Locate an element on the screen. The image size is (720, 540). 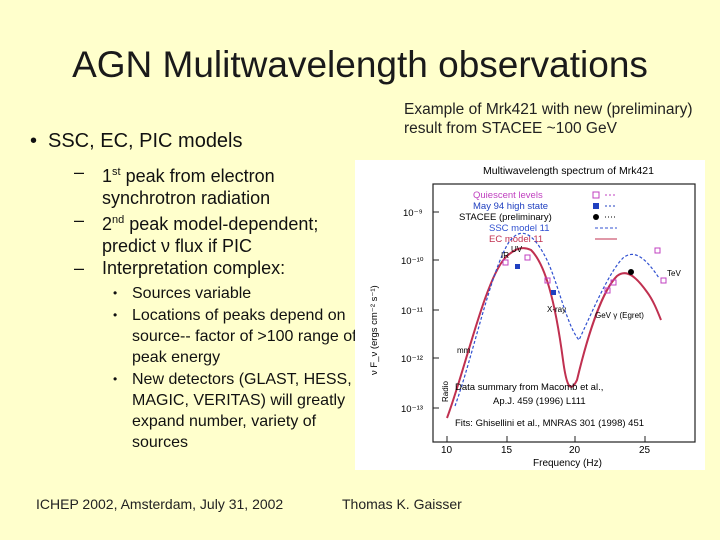
subsub-text-1: Sources variable is located at coordinates (192, 293).